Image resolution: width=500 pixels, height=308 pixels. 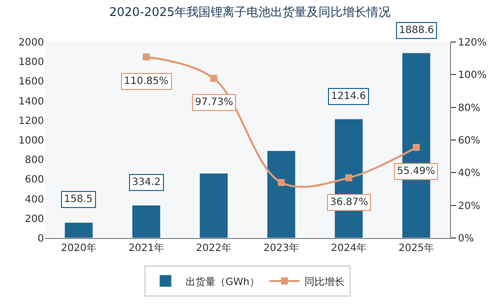 What do you see at coordinates (146, 81) in the screenshot?
I see `data-label: 110.85%` at bounding box center [146, 81].